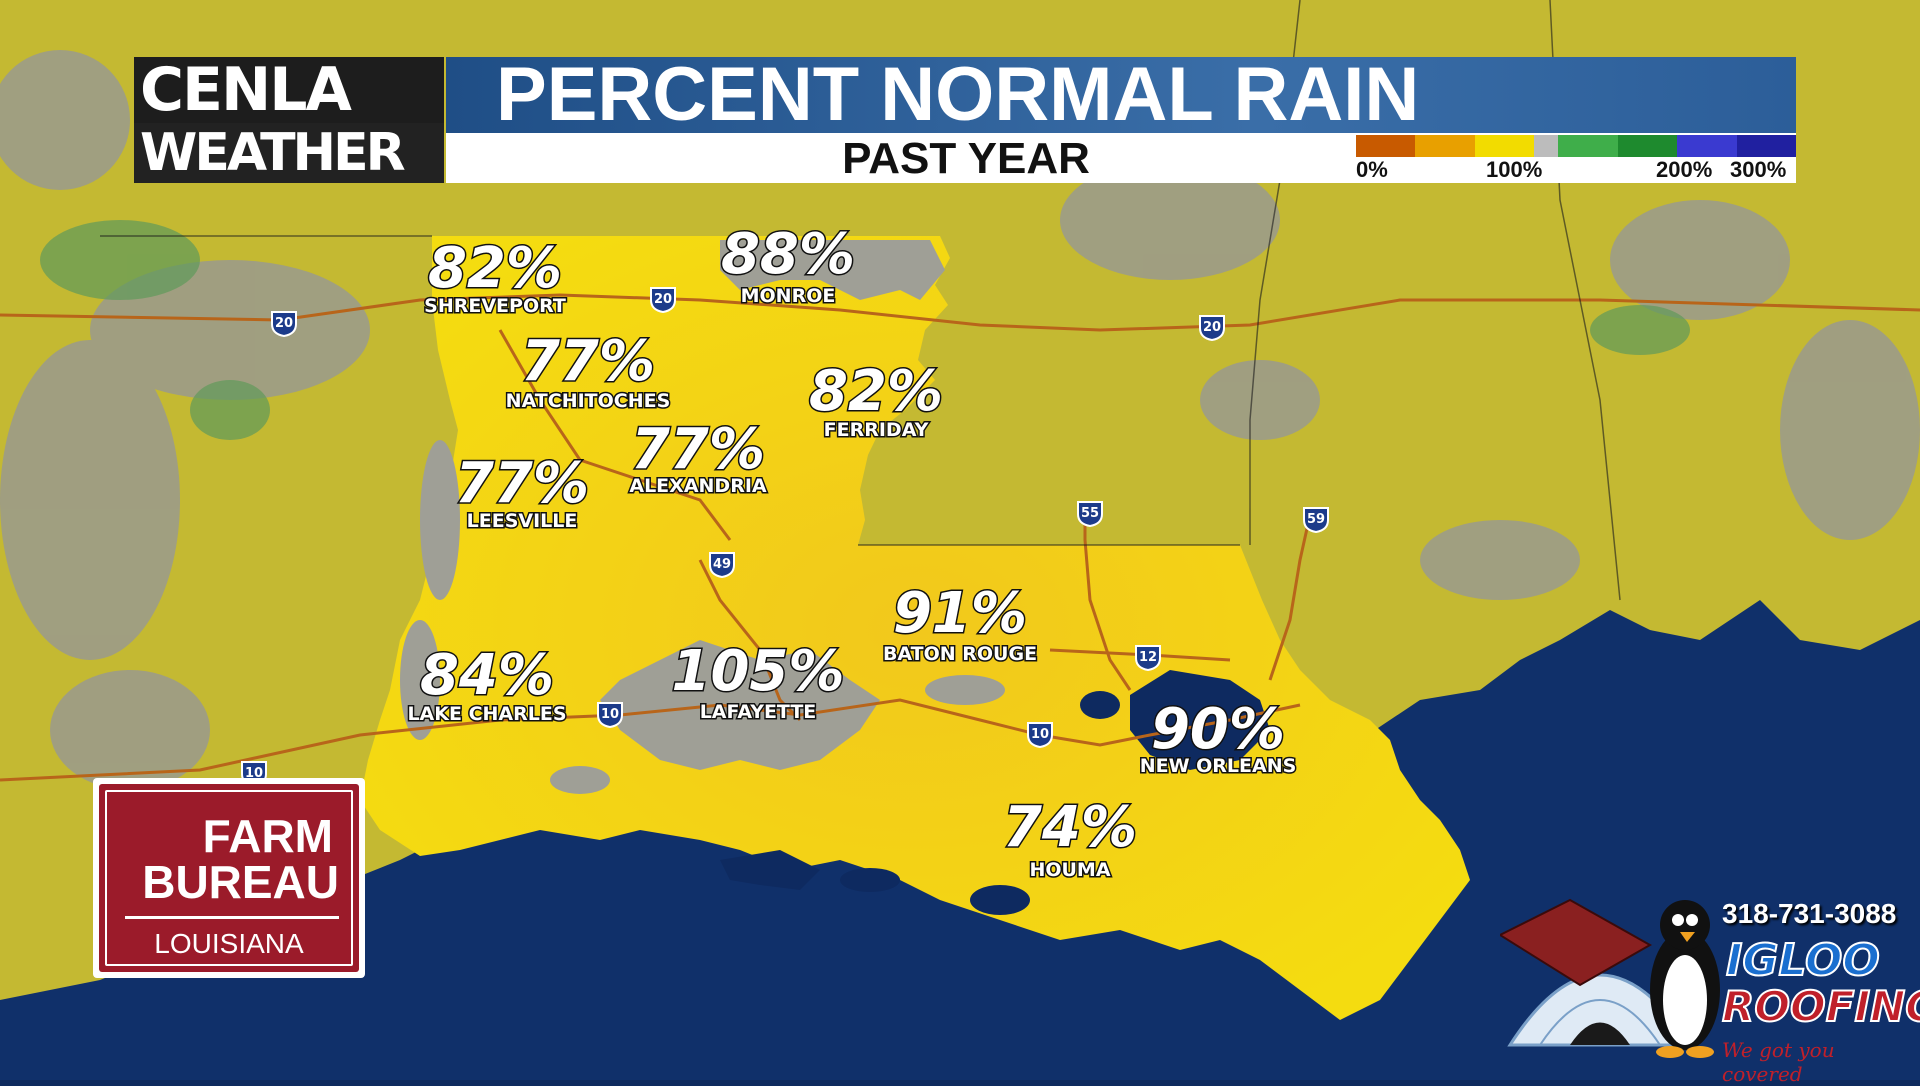 Image resolution: width=1920 pixels, height=1086 pixels. I want to click on shield-label: 55, so click(1090, 513).